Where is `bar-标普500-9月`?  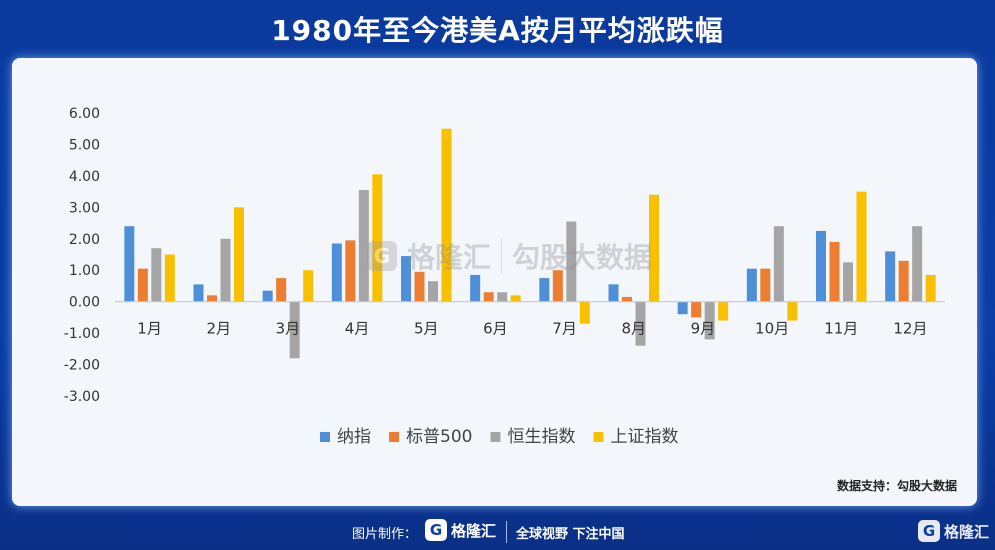
bar-标普500-9月 is located at coordinates (696, 309).